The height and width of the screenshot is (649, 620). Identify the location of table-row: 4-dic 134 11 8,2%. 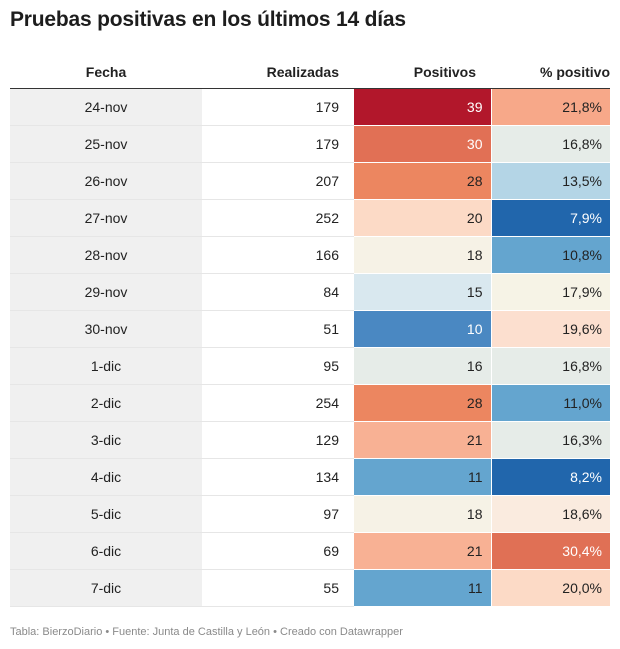
(310, 477).